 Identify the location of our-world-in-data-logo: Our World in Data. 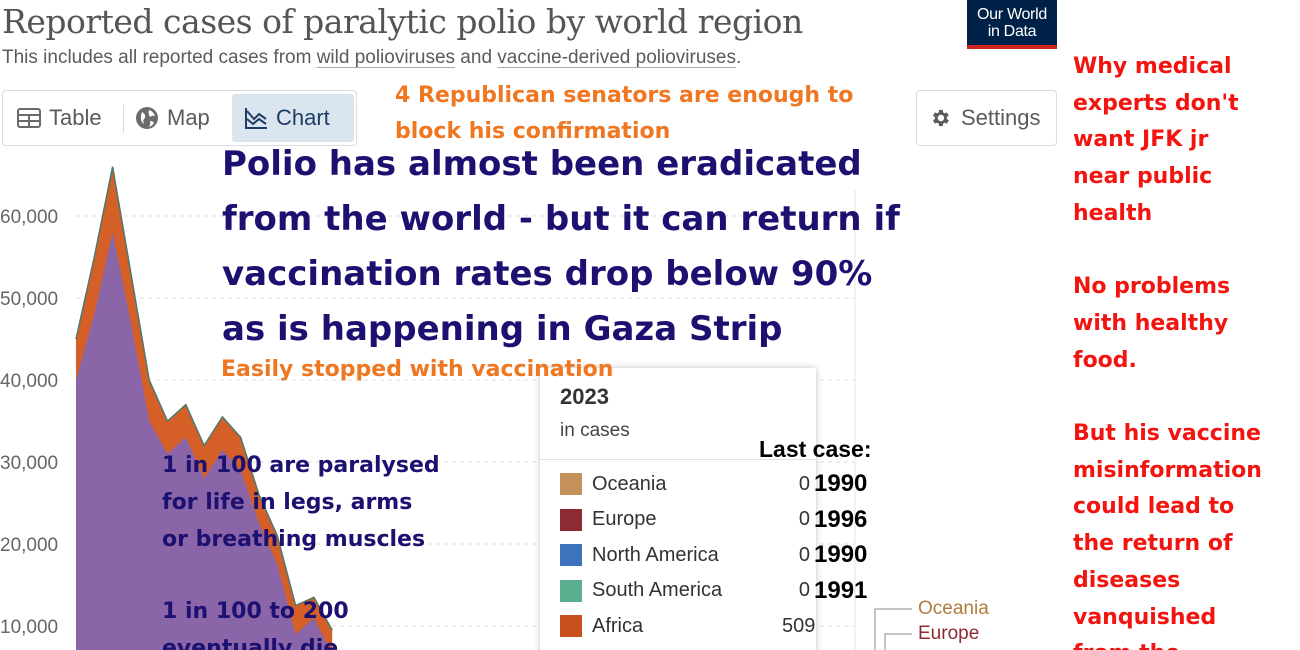
(1012, 24).